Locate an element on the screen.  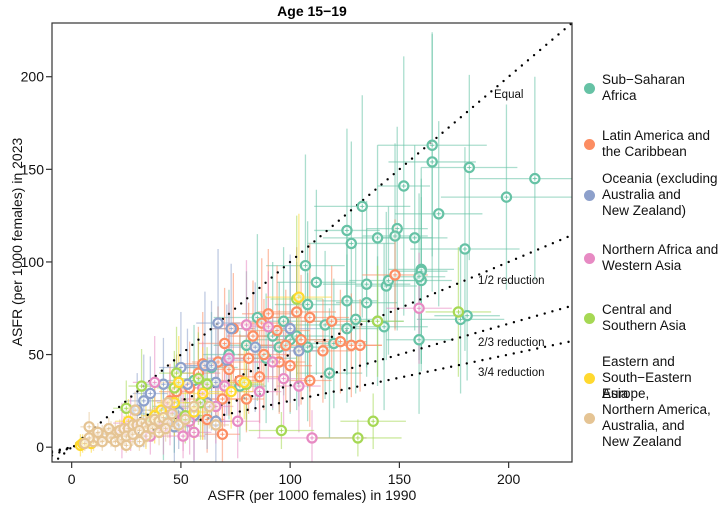
x-tick-label: 150 is located at coordinates (400, 479).